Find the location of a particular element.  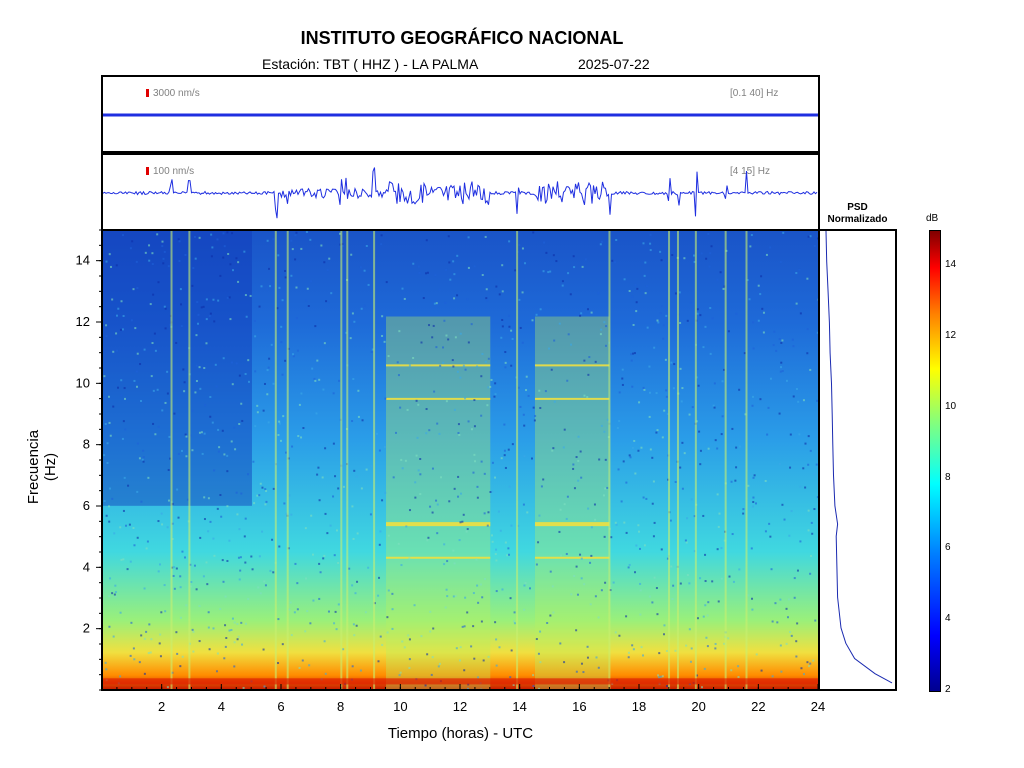

x-tick-label: 6 is located at coordinates (280, 706).